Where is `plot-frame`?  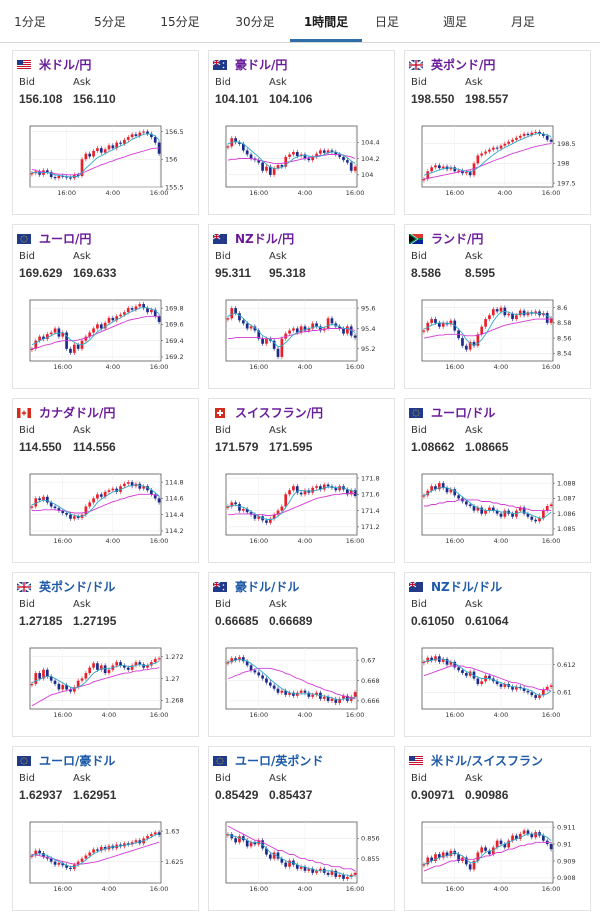 plot-frame is located at coordinates (291, 852).